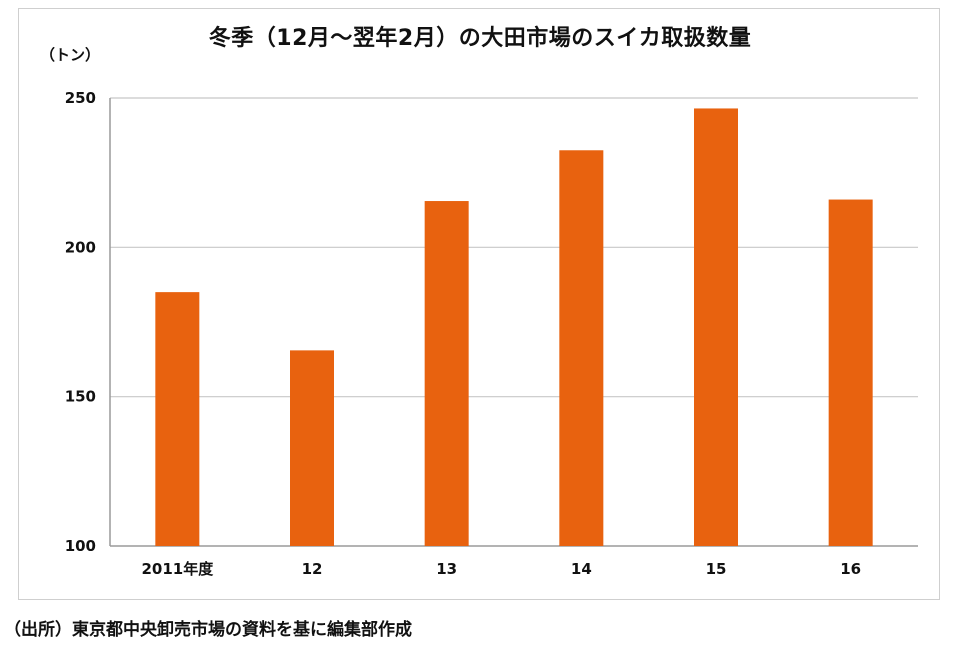 The height and width of the screenshot is (653, 960). I want to click on source-note: （出所）東京都中央卸売市場の資料を基に編集部作成, so click(208, 630).